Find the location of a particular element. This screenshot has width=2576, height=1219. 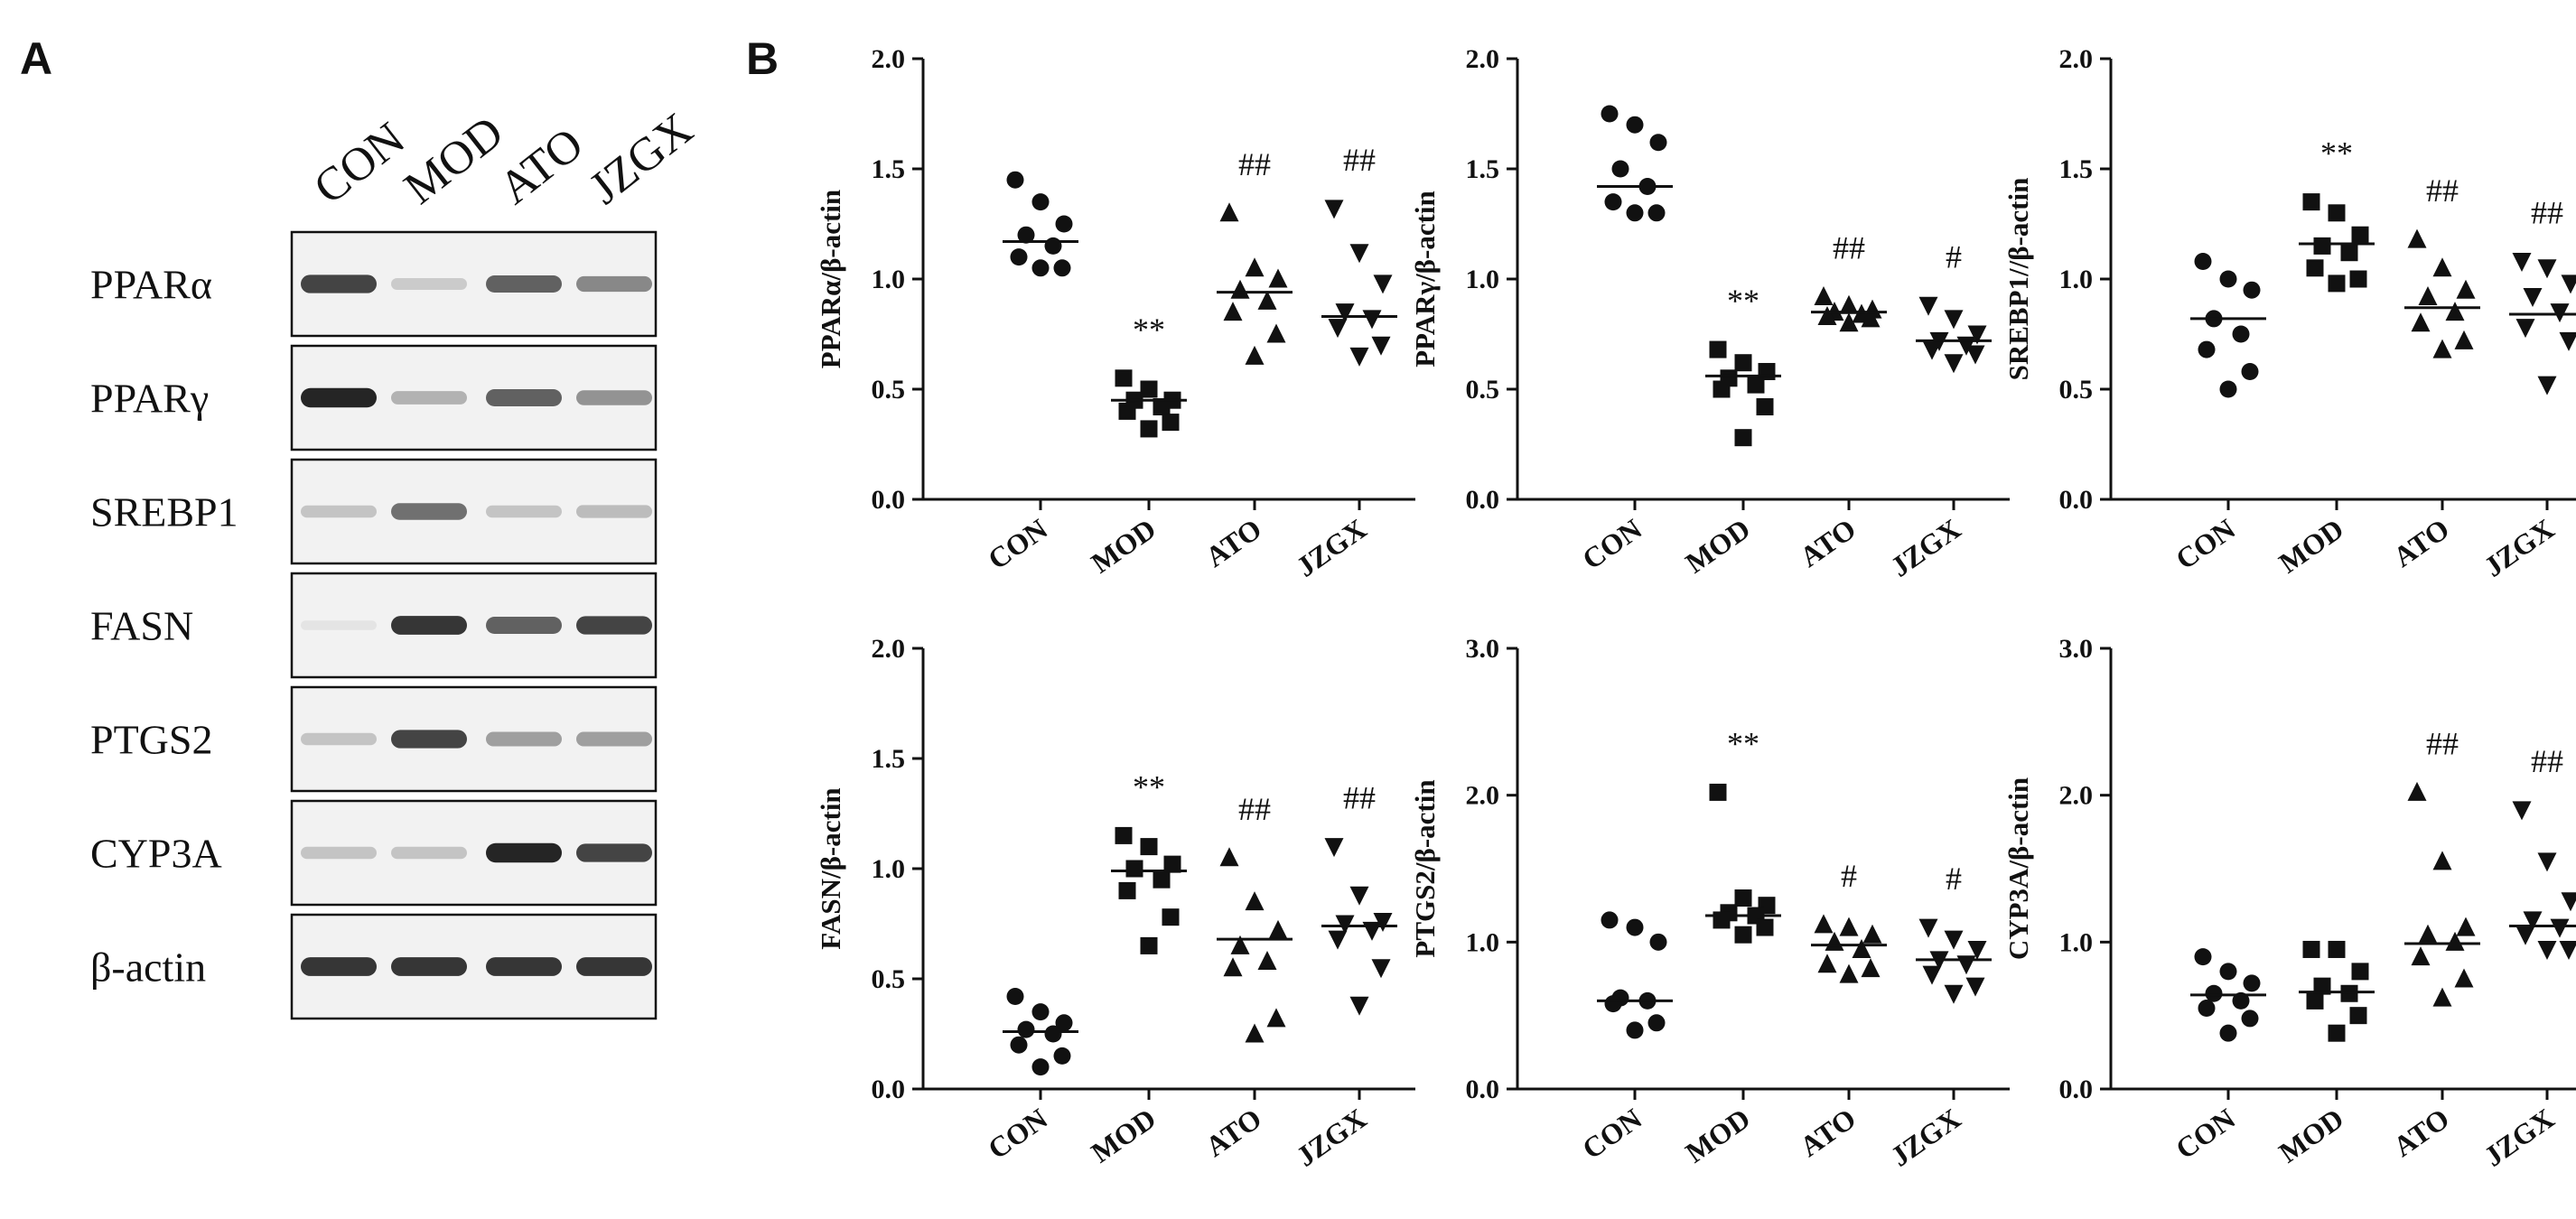

y-tick-label: 0.5 is located at coordinates (889, 979).